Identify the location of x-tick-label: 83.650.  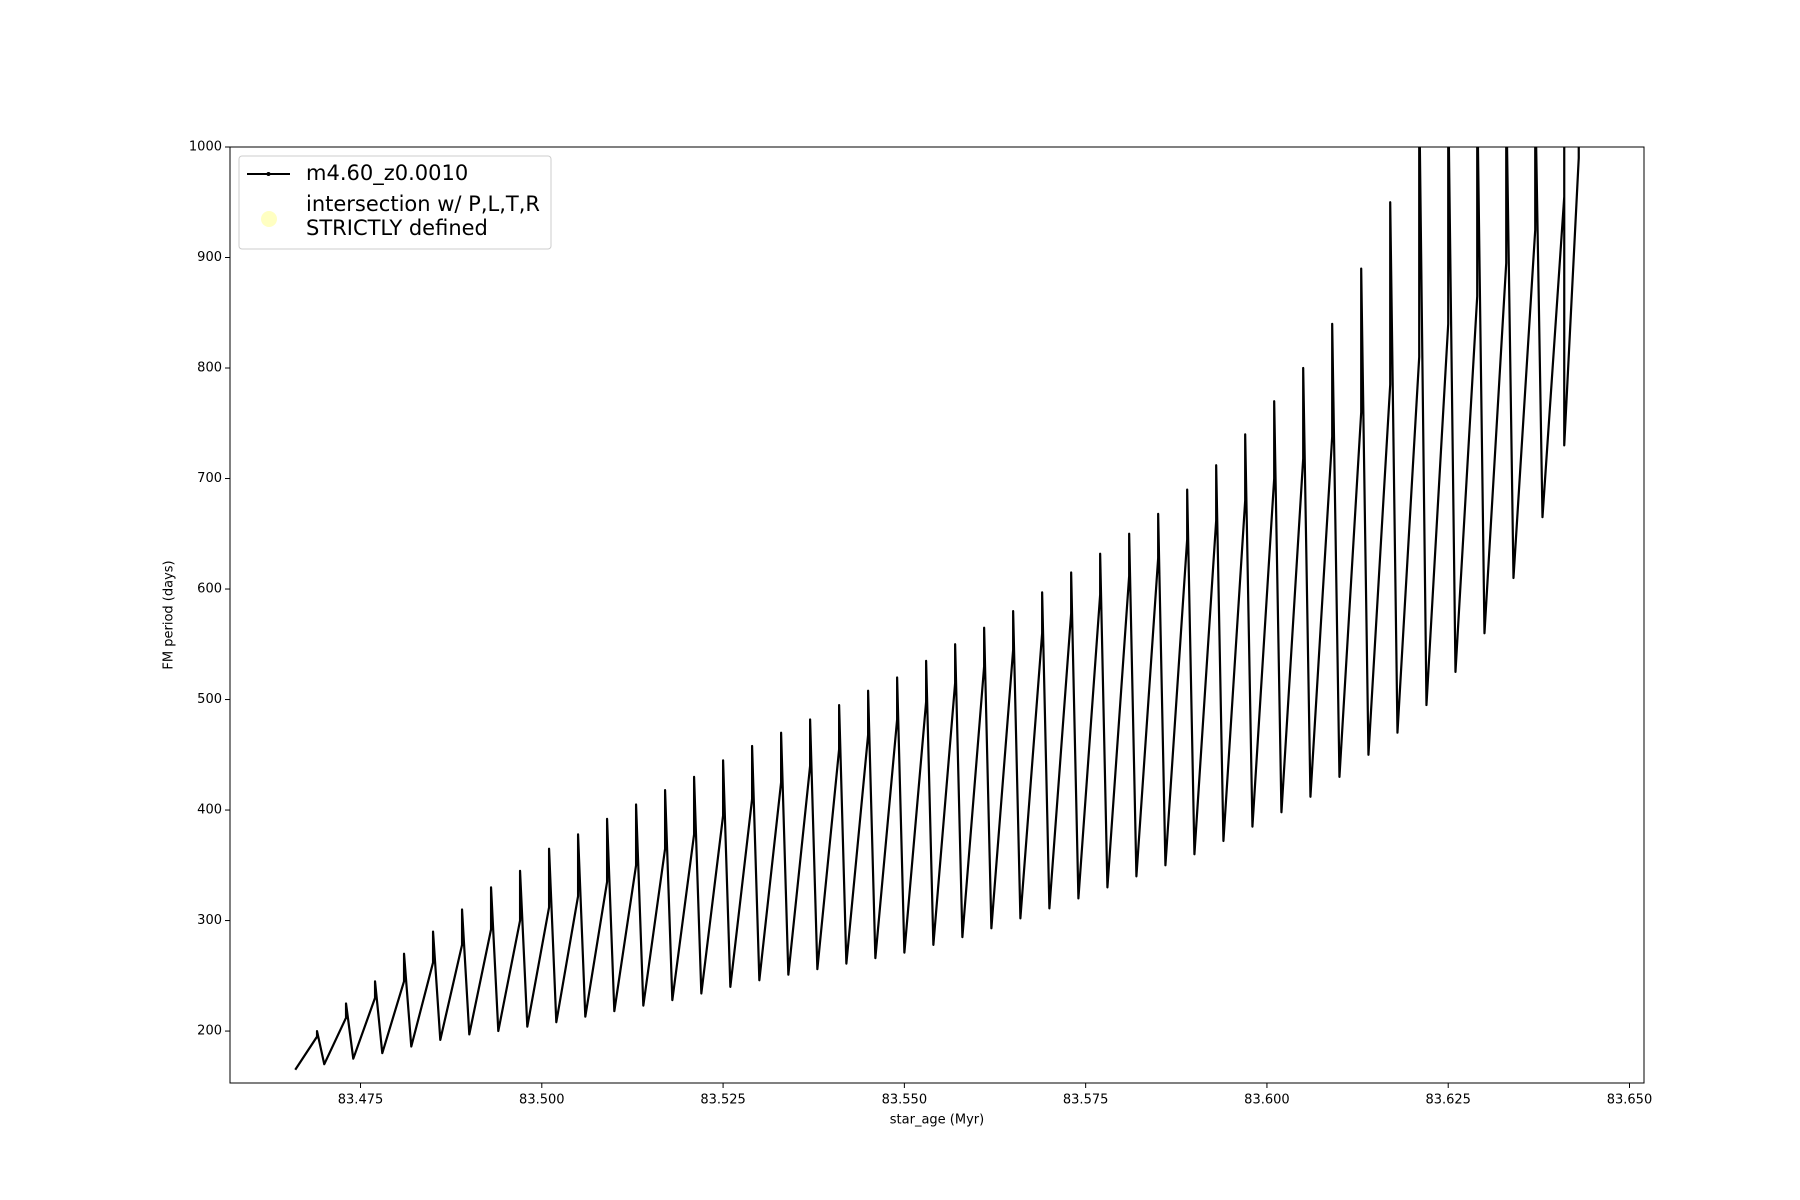
(1630, 1100).